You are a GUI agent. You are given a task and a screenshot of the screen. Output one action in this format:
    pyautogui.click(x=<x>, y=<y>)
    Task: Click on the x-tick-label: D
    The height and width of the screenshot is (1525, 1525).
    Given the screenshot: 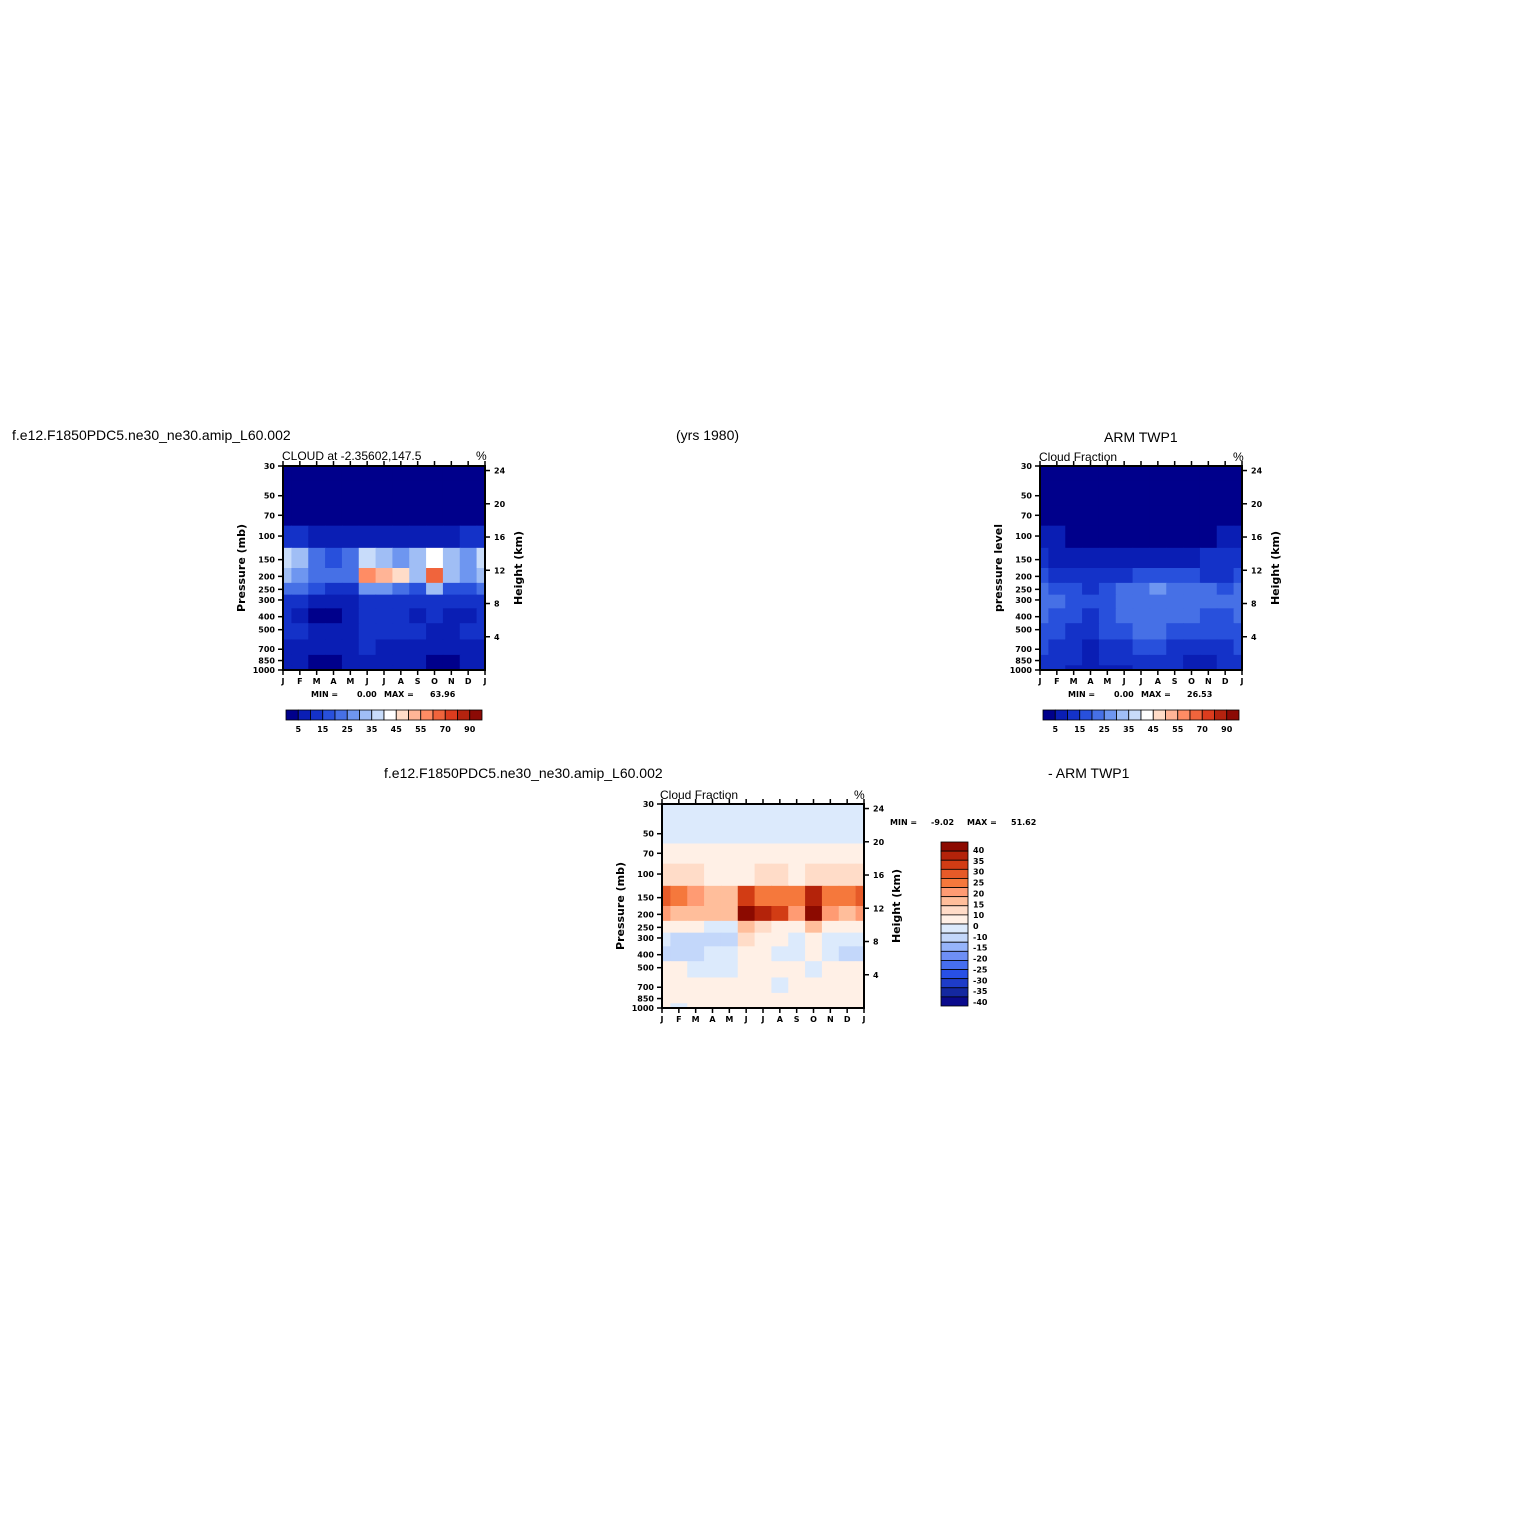 What is the action you would take?
    pyautogui.click(x=468, y=681)
    